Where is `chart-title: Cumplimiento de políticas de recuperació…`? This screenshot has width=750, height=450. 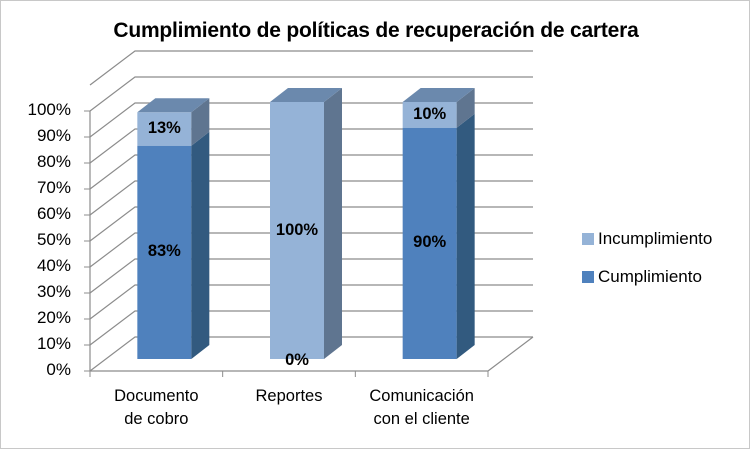 chart-title: Cumplimiento de políticas de recuperació… is located at coordinates (376, 30).